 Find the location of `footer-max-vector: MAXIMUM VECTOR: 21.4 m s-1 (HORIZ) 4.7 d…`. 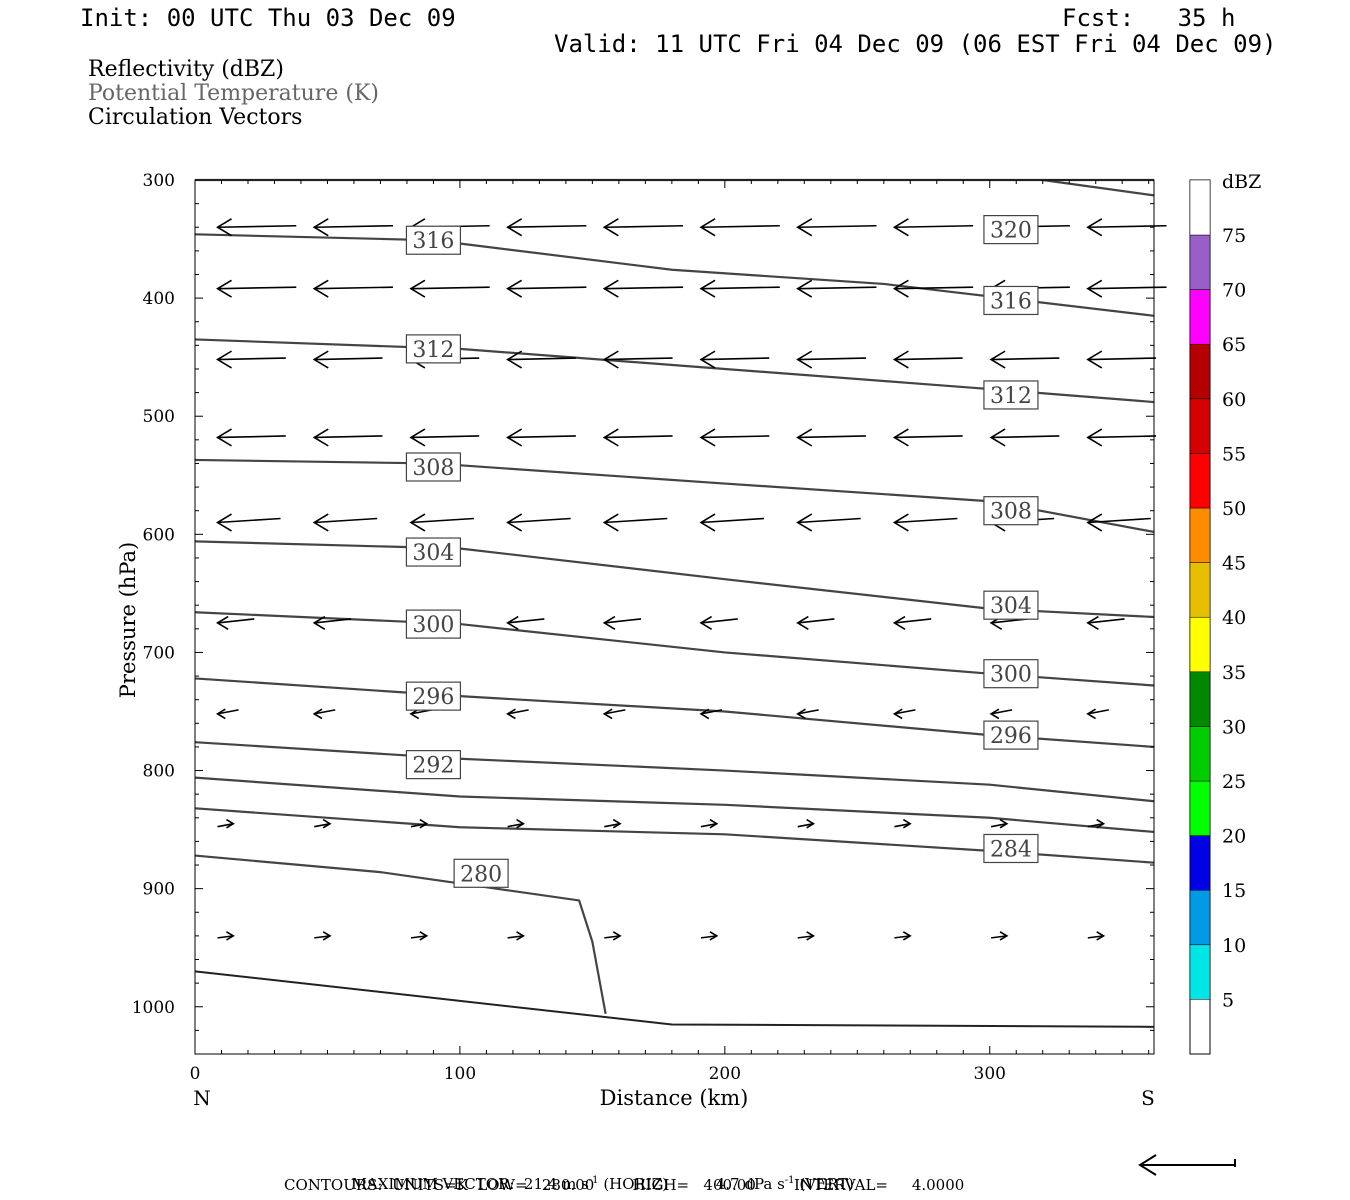

footer-max-vector: MAXIMUM VECTOR: 21.4 m s-1 (HORIZ) 4.7 d… is located at coordinates (602, 1184).